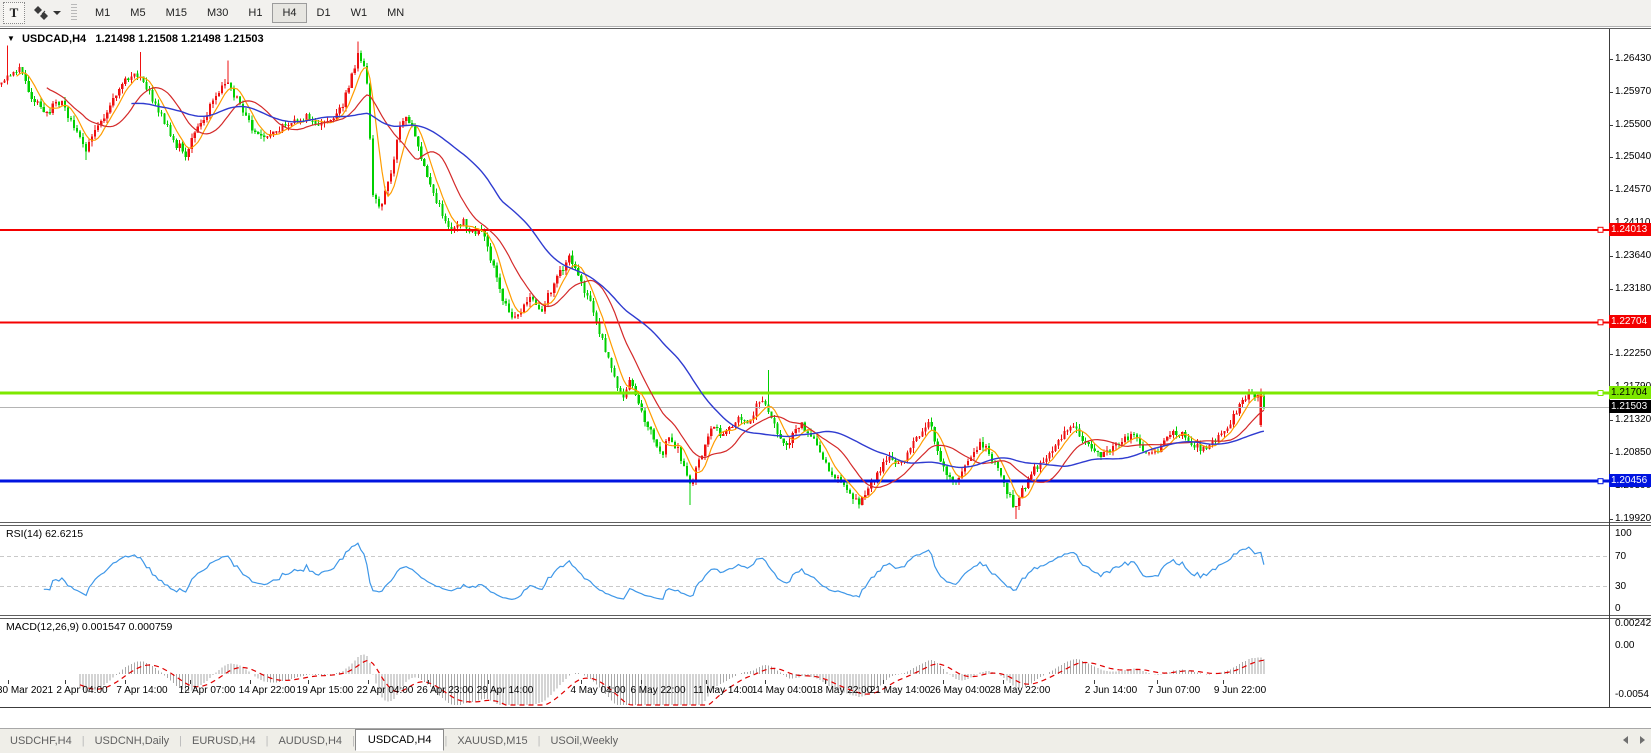 Image resolution: width=1651 pixels, height=753 pixels. I want to click on scroll-right-icon, so click(1642, 740).